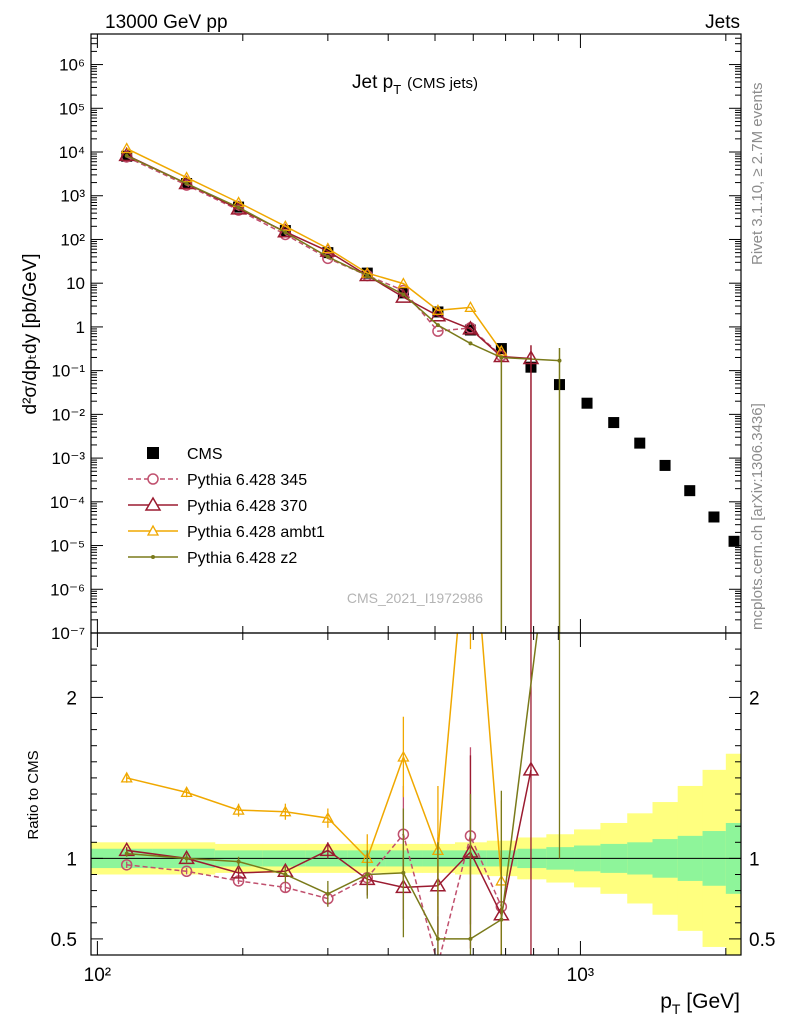 The image size is (786, 1024). What do you see at coordinates (754, 859) in the screenshot?
I see `ratio-y-tick-label-right: 1` at bounding box center [754, 859].